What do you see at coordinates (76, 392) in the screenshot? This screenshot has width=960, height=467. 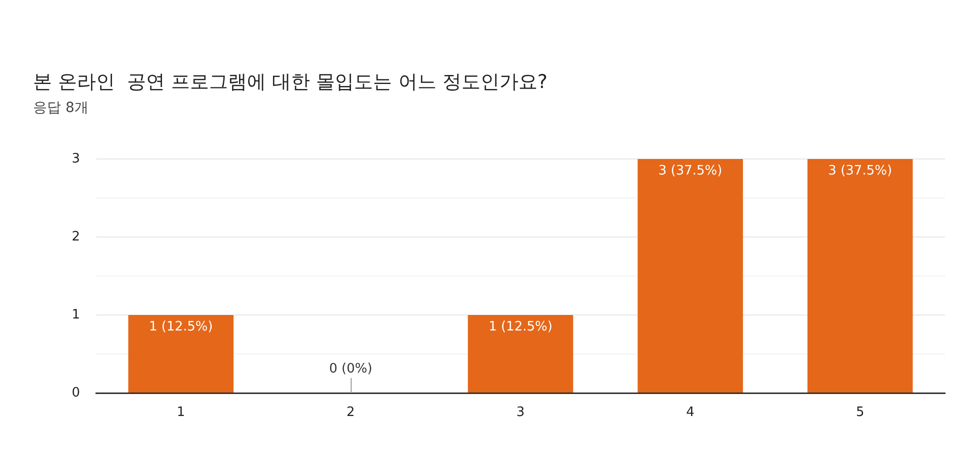 I see `y-tick-label: 0` at bounding box center [76, 392].